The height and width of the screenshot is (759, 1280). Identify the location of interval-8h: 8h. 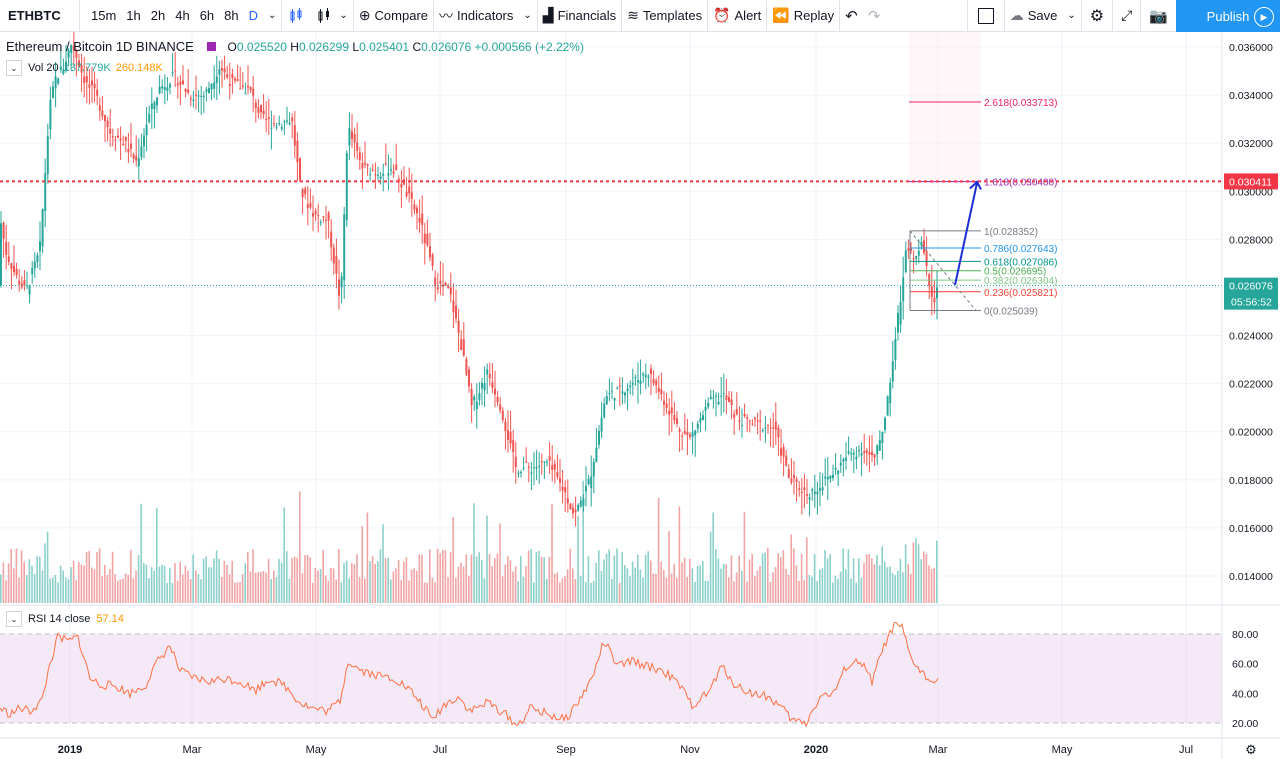
(231, 15).